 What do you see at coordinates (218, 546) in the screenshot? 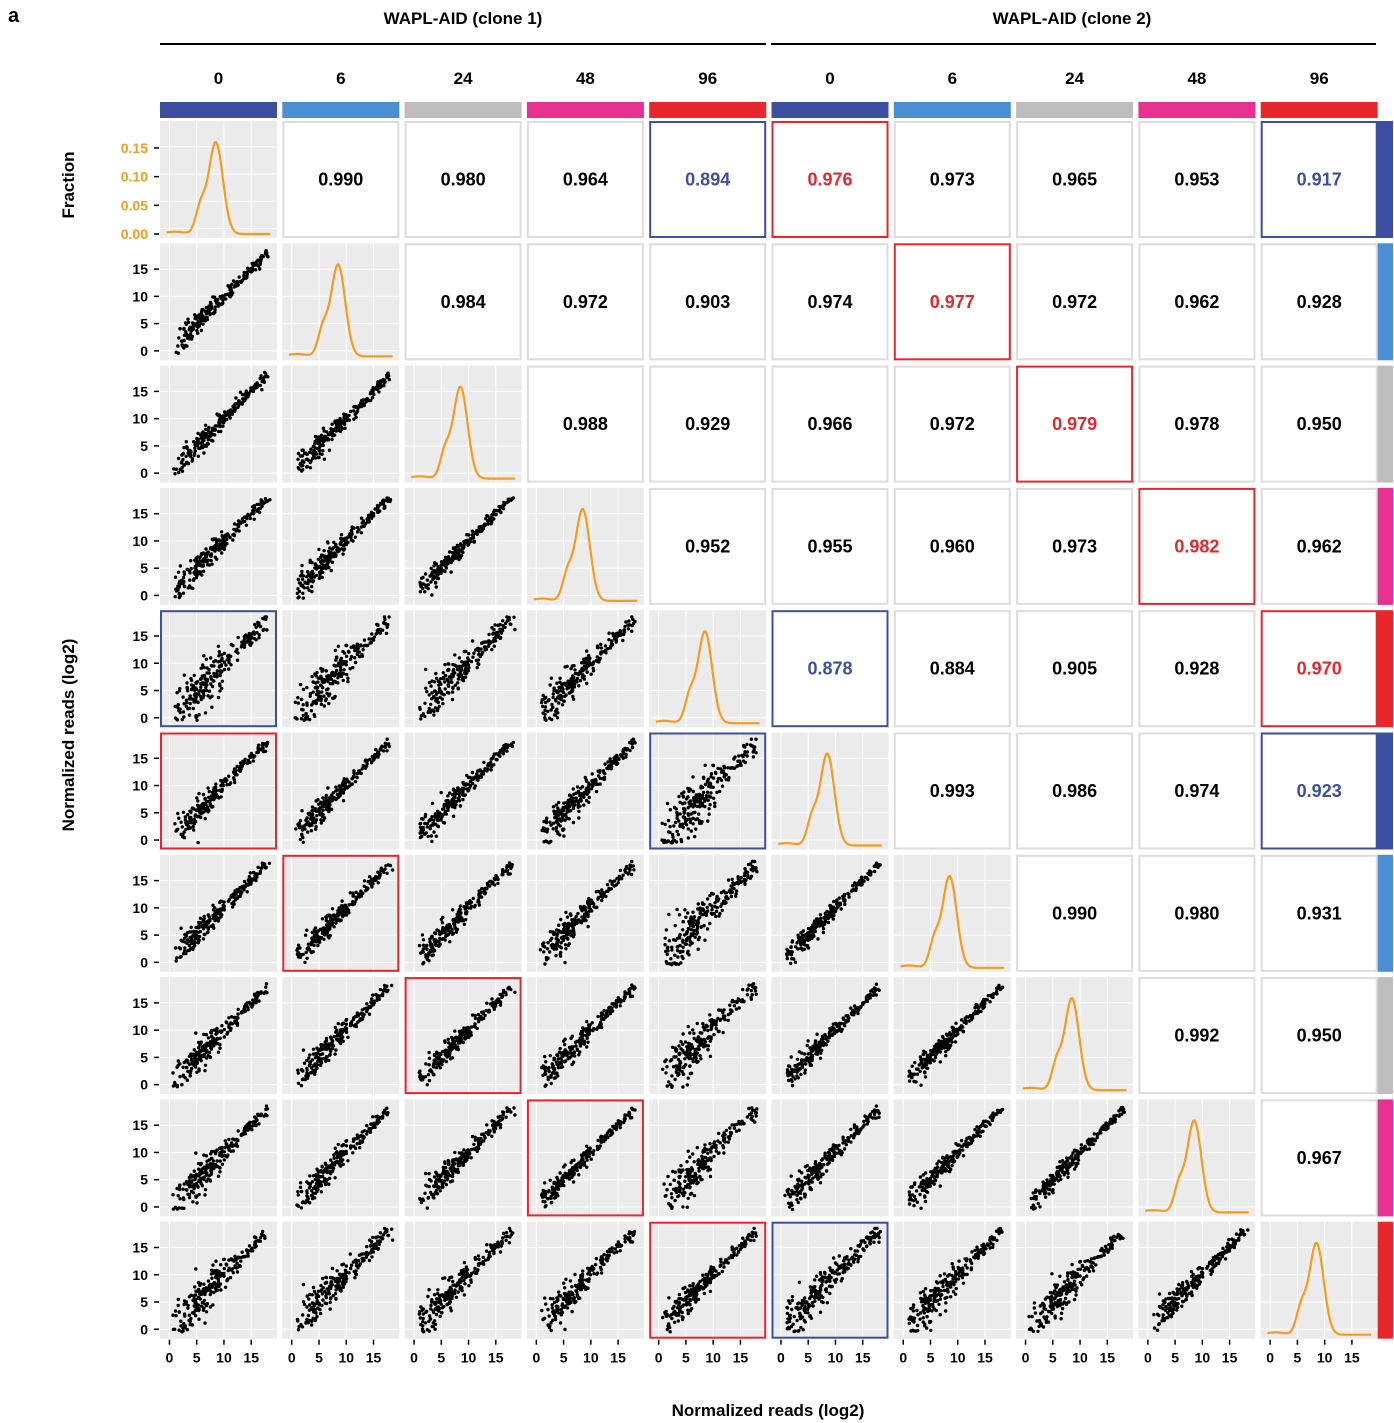
I see `panel-grid` at bounding box center [218, 546].